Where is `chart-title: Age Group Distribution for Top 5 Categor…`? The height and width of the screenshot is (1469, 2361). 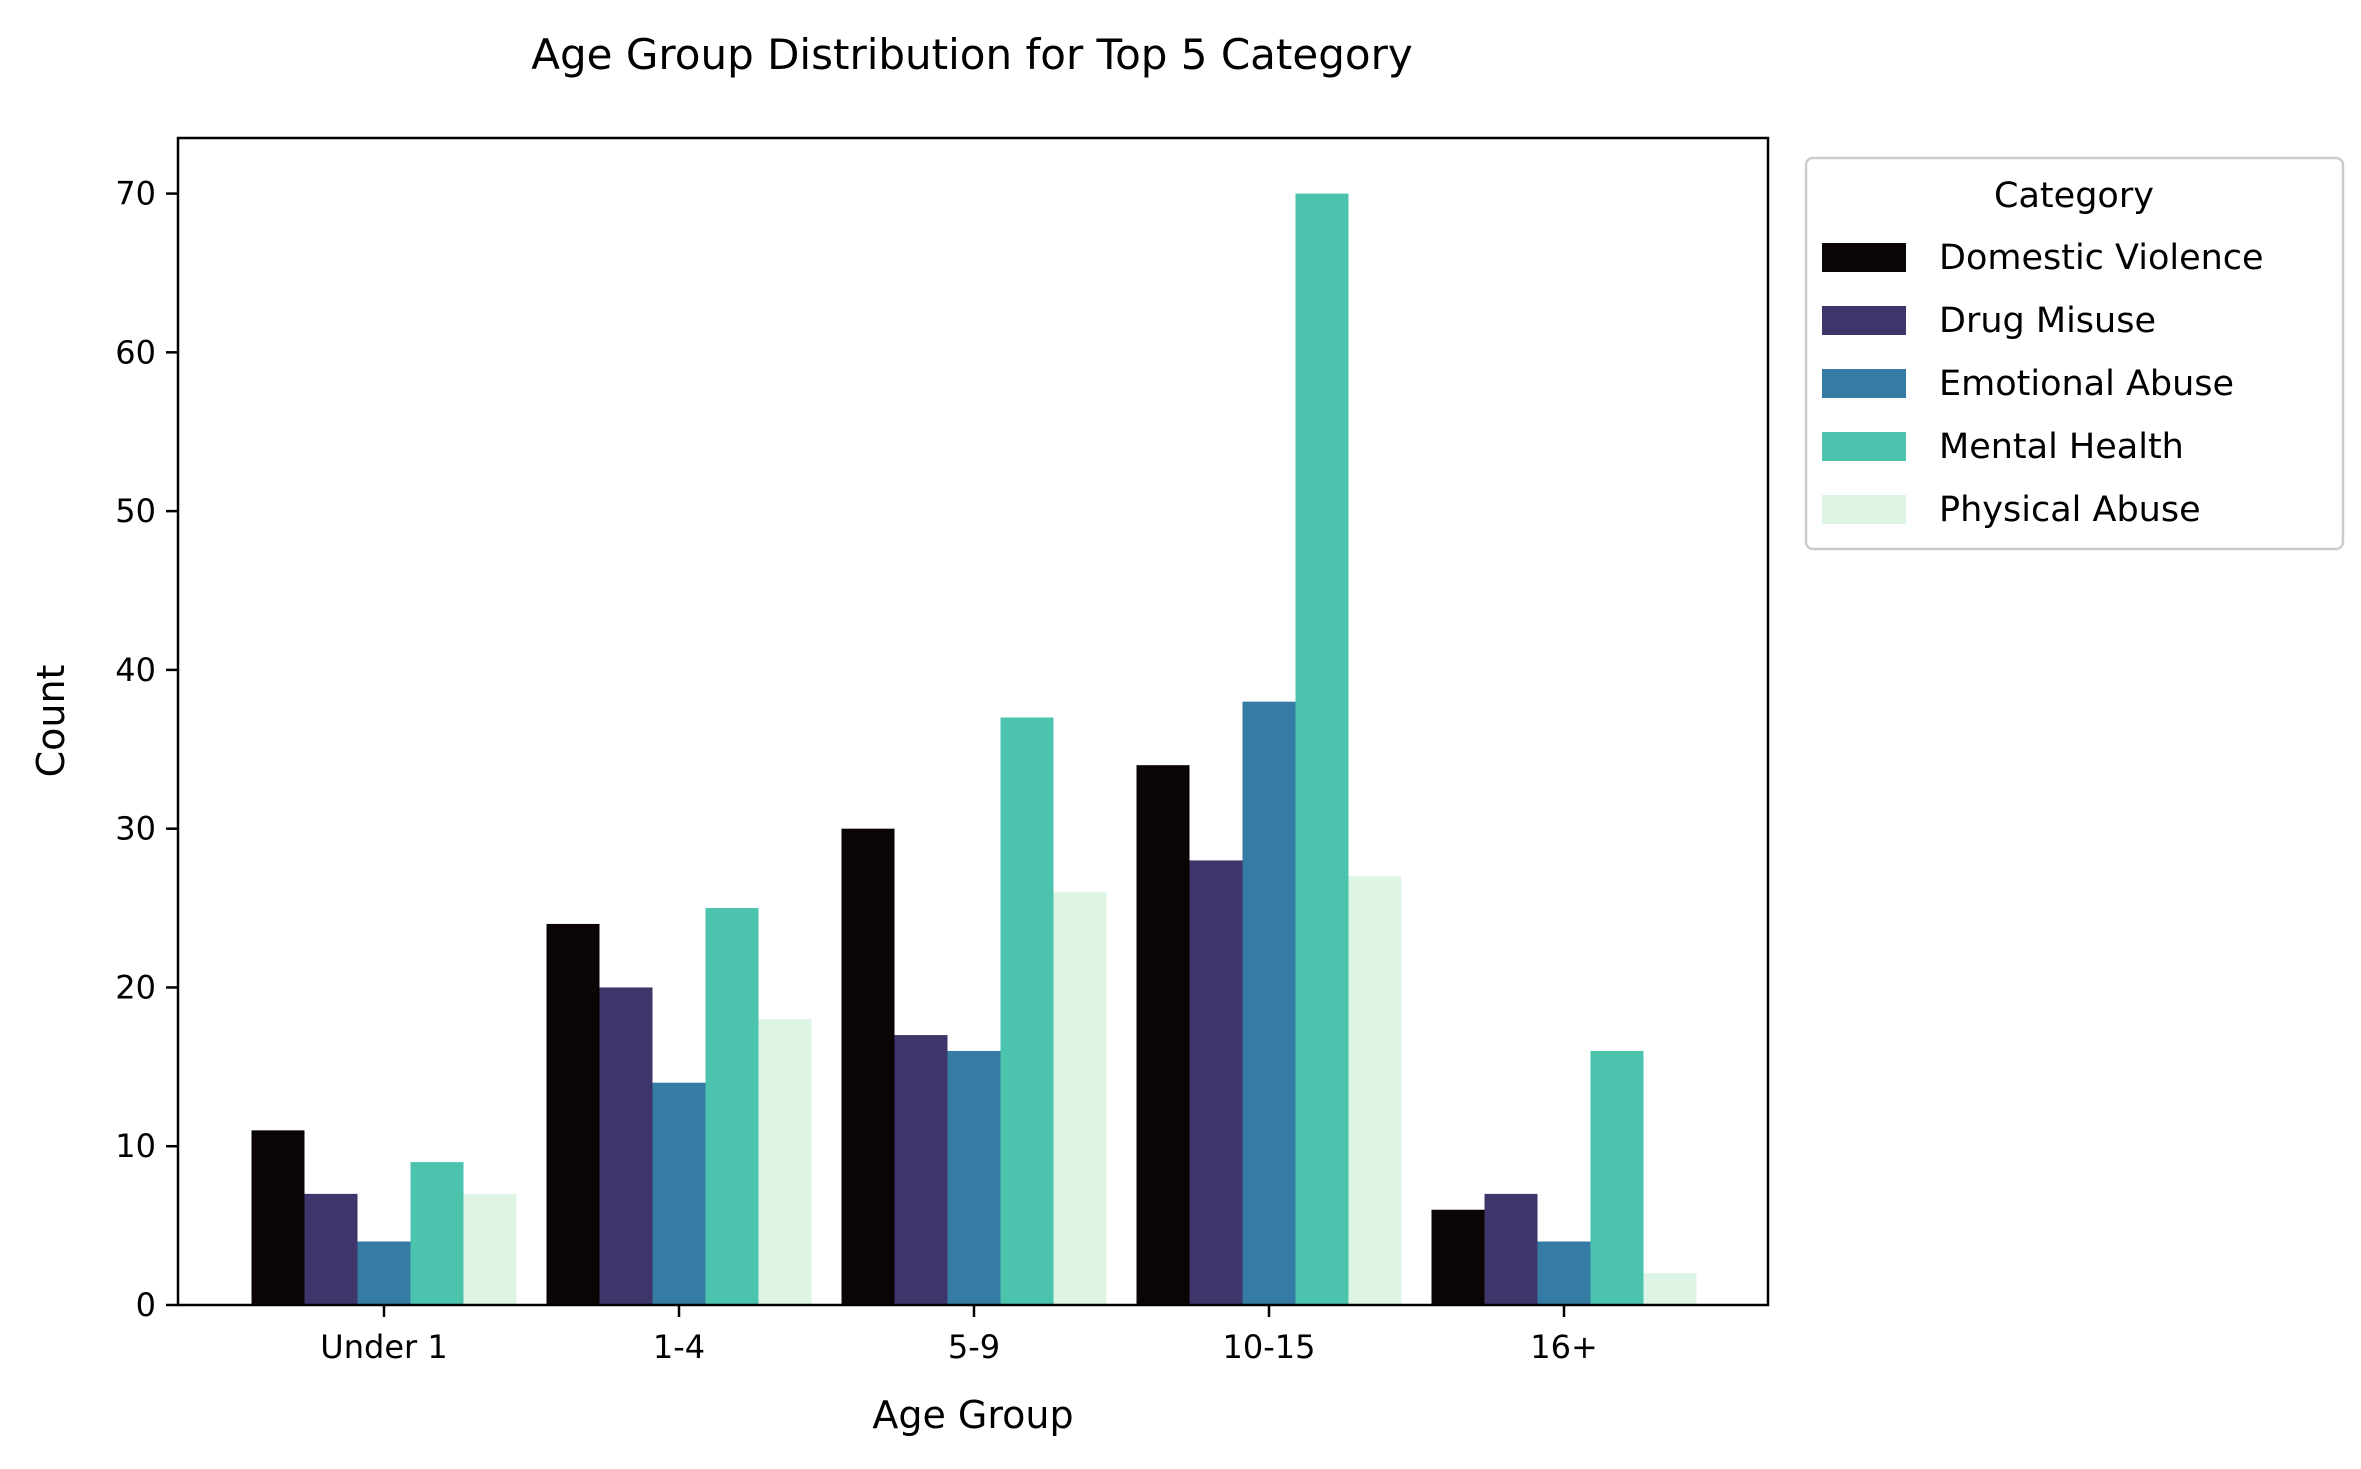 chart-title: Age Group Distribution for Top 5 Categor… is located at coordinates (971, 54).